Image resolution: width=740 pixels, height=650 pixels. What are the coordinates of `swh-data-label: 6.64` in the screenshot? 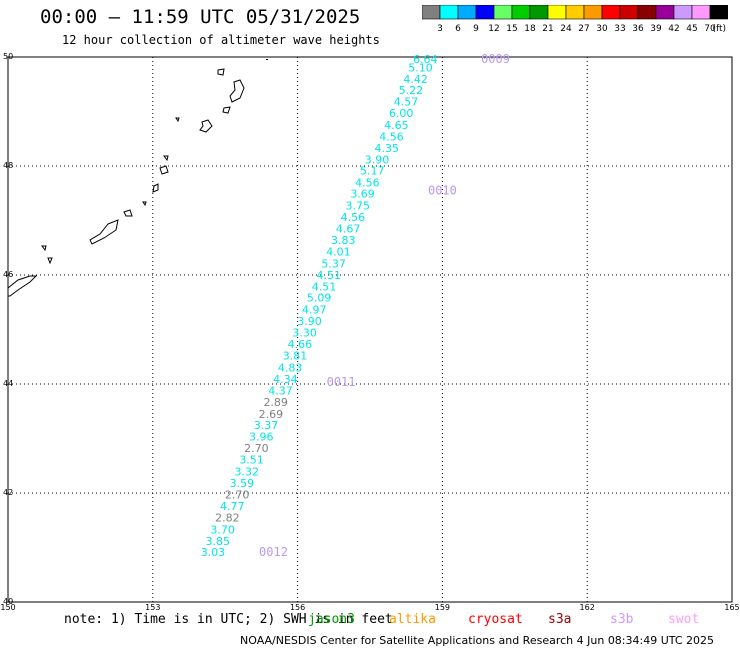 It's located at (425, 59).